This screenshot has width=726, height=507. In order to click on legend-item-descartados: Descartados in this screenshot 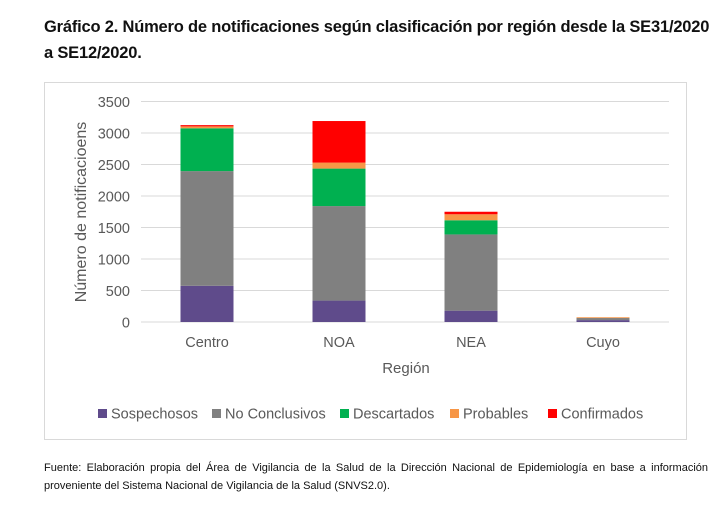, I will do `click(387, 415)`.